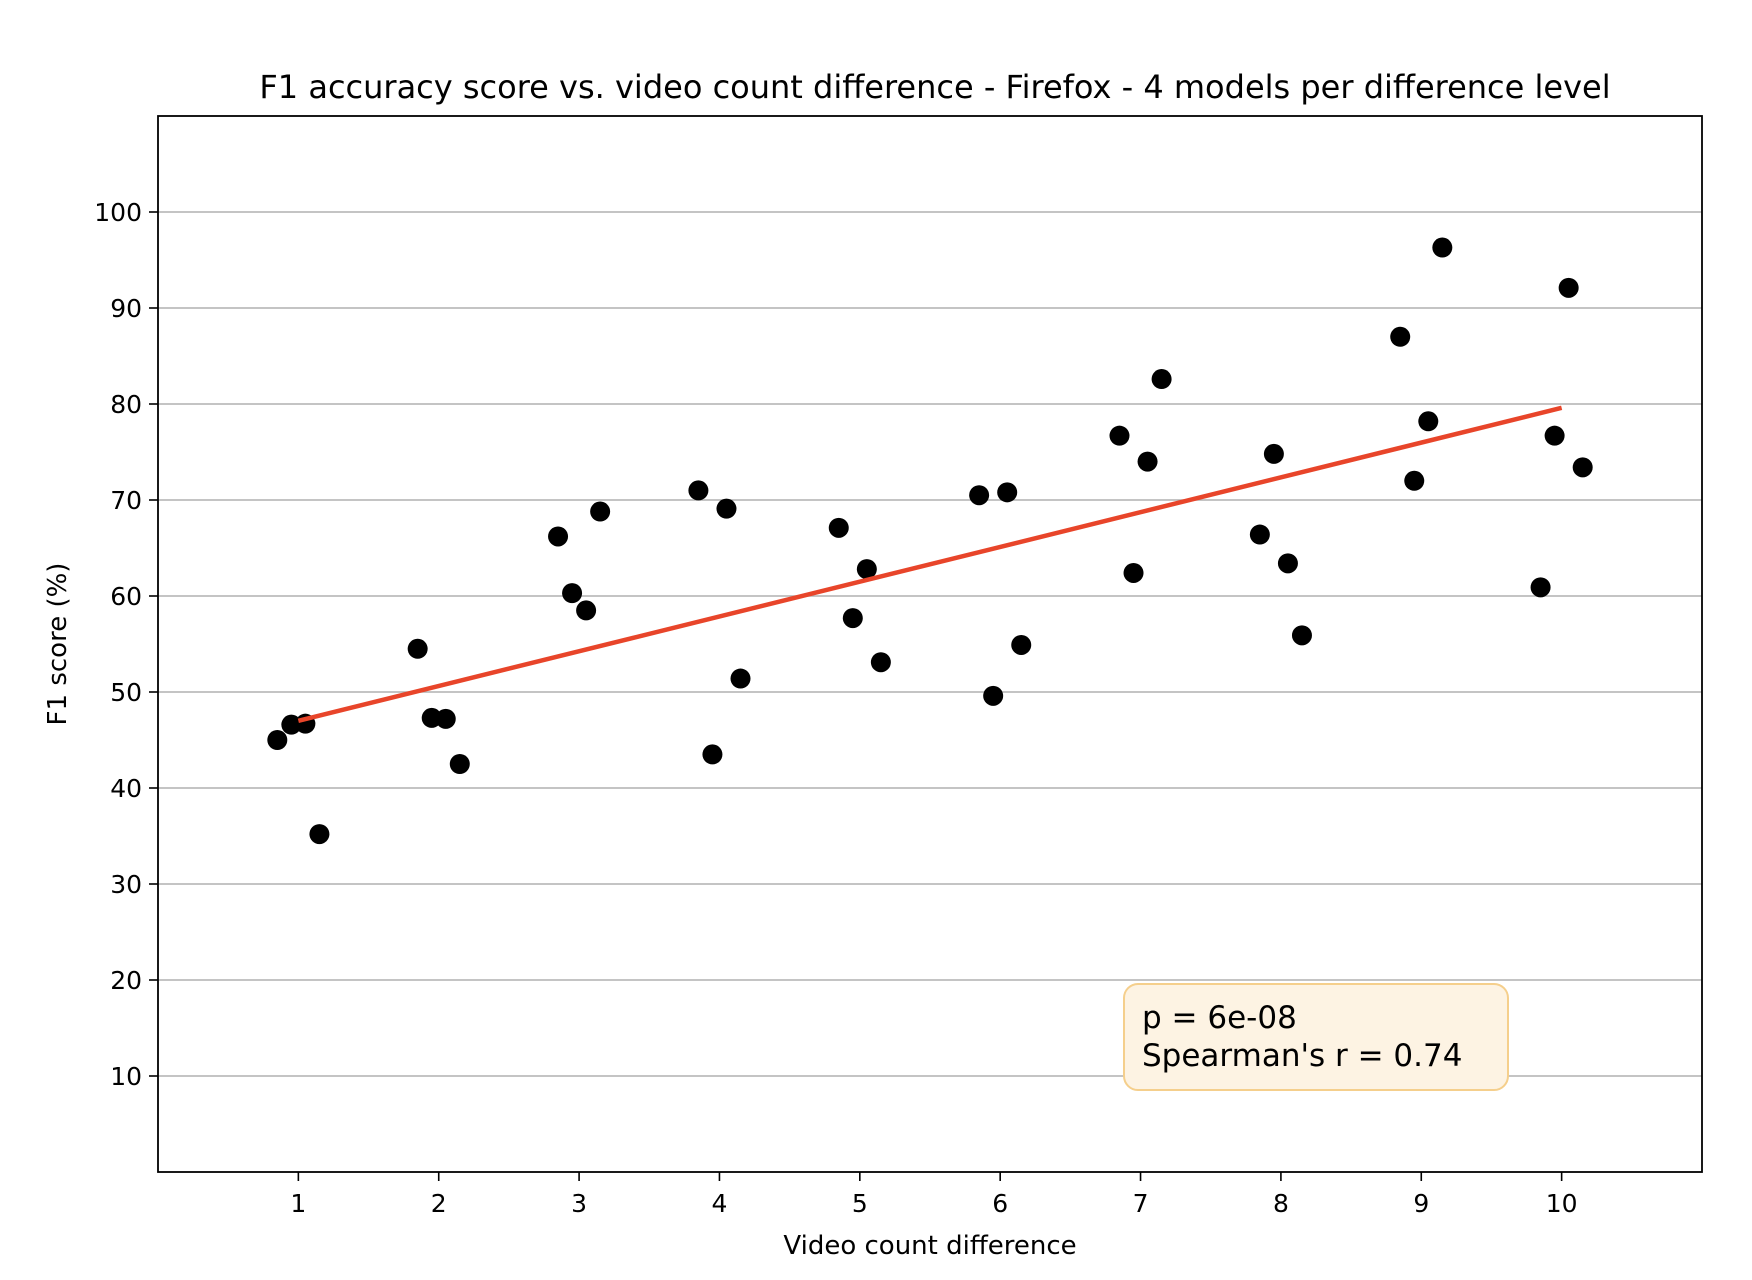 The height and width of the screenshot is (1280, 1752). What do you see at coordinates (126, 980) in the screenshot?
I see `y-tick-label: 20` at bounding box center [126, 980].